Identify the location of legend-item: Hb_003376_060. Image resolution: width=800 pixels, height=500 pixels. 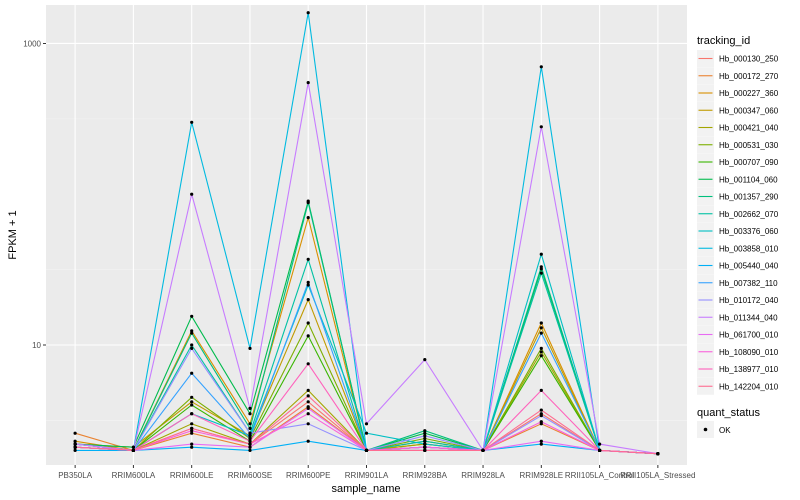
(738, 231).